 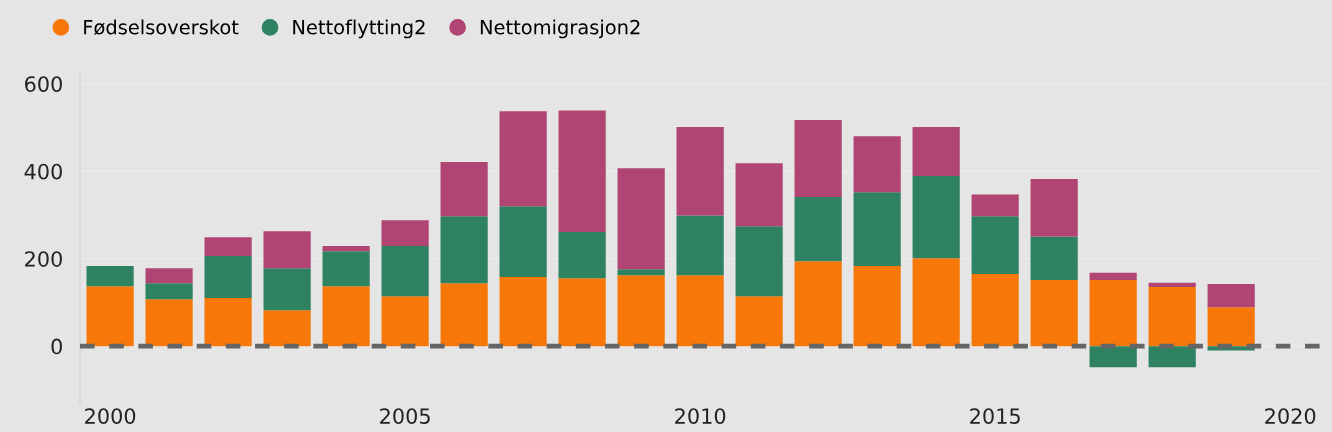 What do you see at coordinates (359, 29) in the screenshot?
I see `legend-label: Nettoflytting2` at bounding box center [359, 29].